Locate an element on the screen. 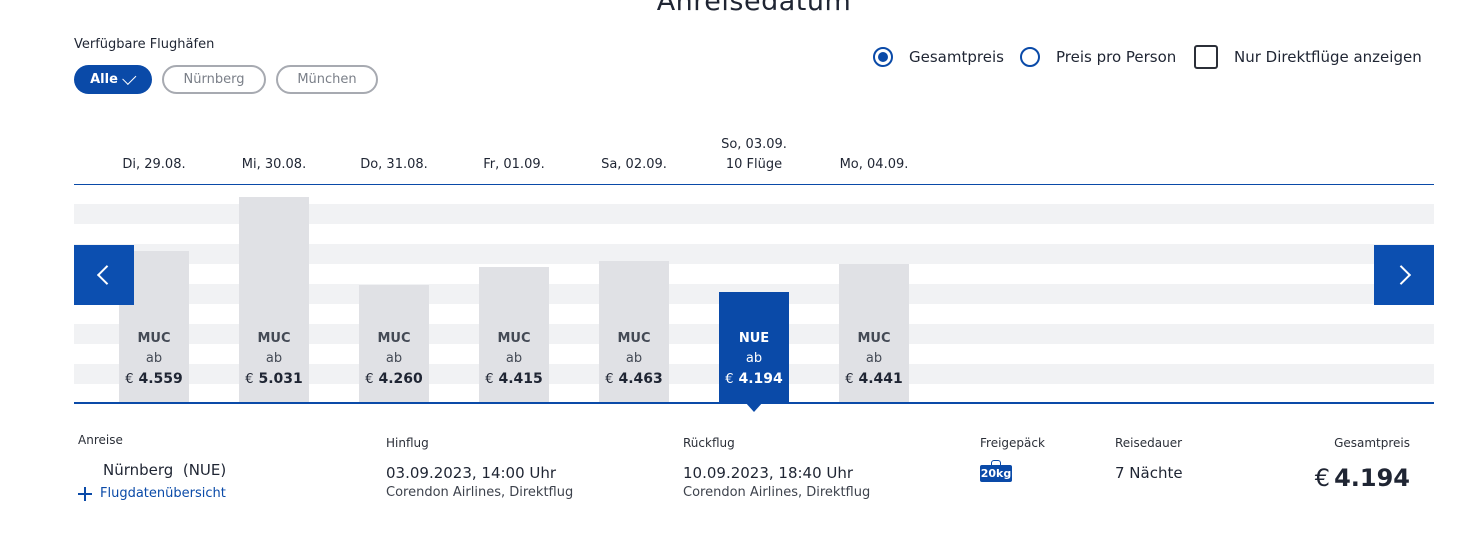 The height and width of the screenshot is (542, 1484). date-label: Fr, 01.09. is located at coordinates (514, 165).